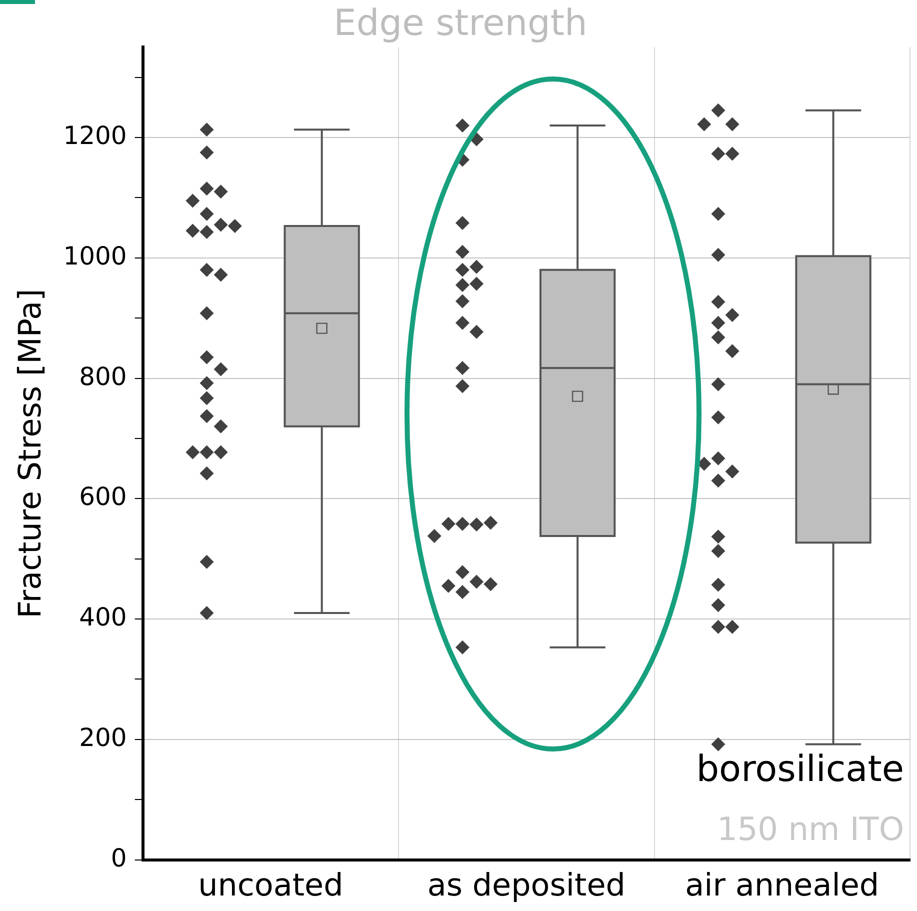 This screenshot has width=917, height=911. What do you see at coordinates (103, 376) in the screenshot?
I see `y-tick-label: 800` at bounding box center [103, 376].